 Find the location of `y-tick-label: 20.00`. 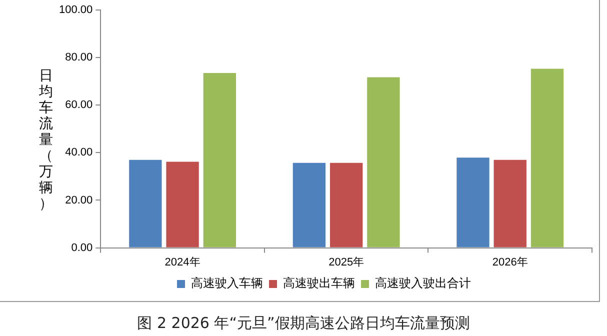

y-tick-label: 20.00 is located at coordinates (79, 200).